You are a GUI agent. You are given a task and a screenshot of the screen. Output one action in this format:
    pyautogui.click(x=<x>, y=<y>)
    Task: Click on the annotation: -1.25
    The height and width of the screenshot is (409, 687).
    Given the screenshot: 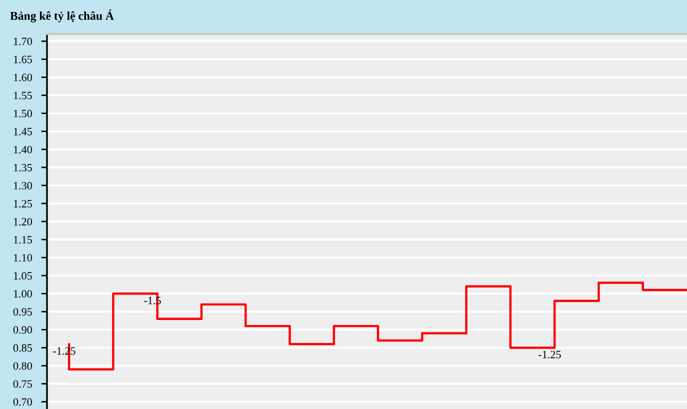 What is the action you would take?
    pyautogui.click(x=549, y=354)
    